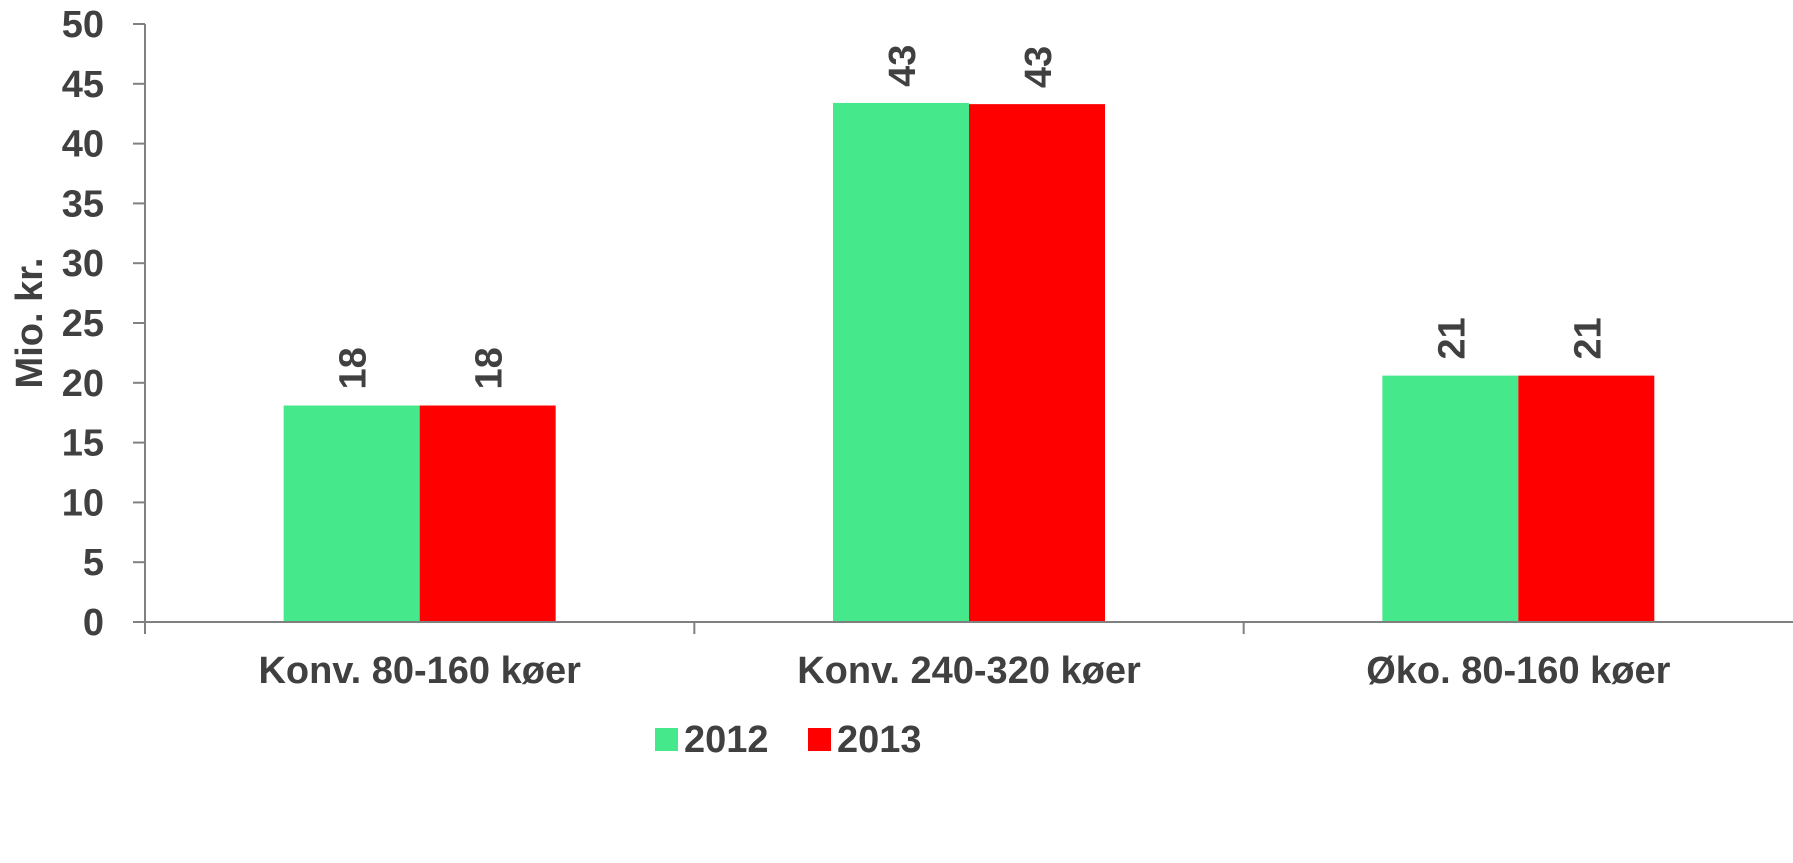 This screenshot has width=1793, height=863. Describe the element at coordinates (1518, 671) in the screenshot. I see `x-tick-label: Øko. 80-160 køer` at that location.